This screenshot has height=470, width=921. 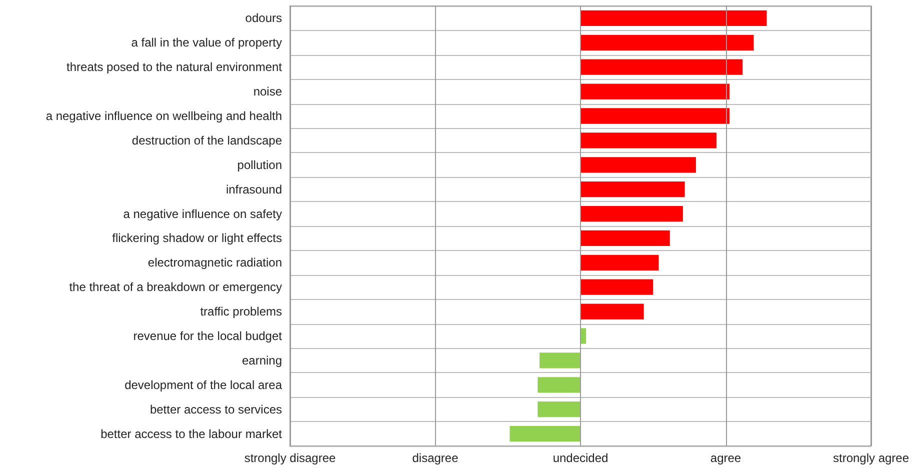 I want to click on ref-line-label: disagree, so click(x=435, y=458).